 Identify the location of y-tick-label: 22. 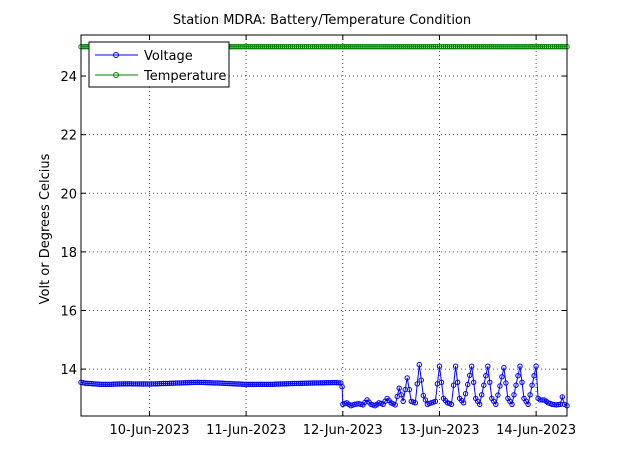
(68, 136).